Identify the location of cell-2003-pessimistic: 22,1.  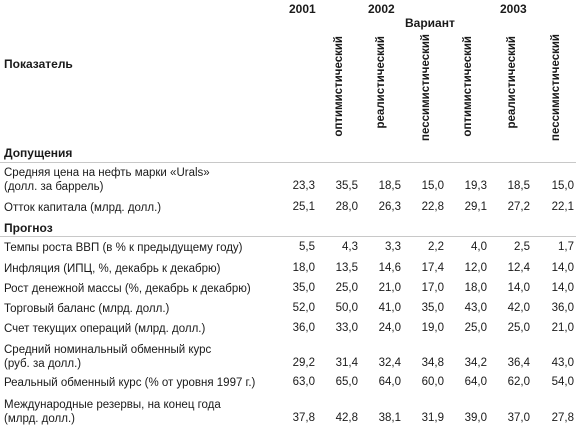
(562, 207).